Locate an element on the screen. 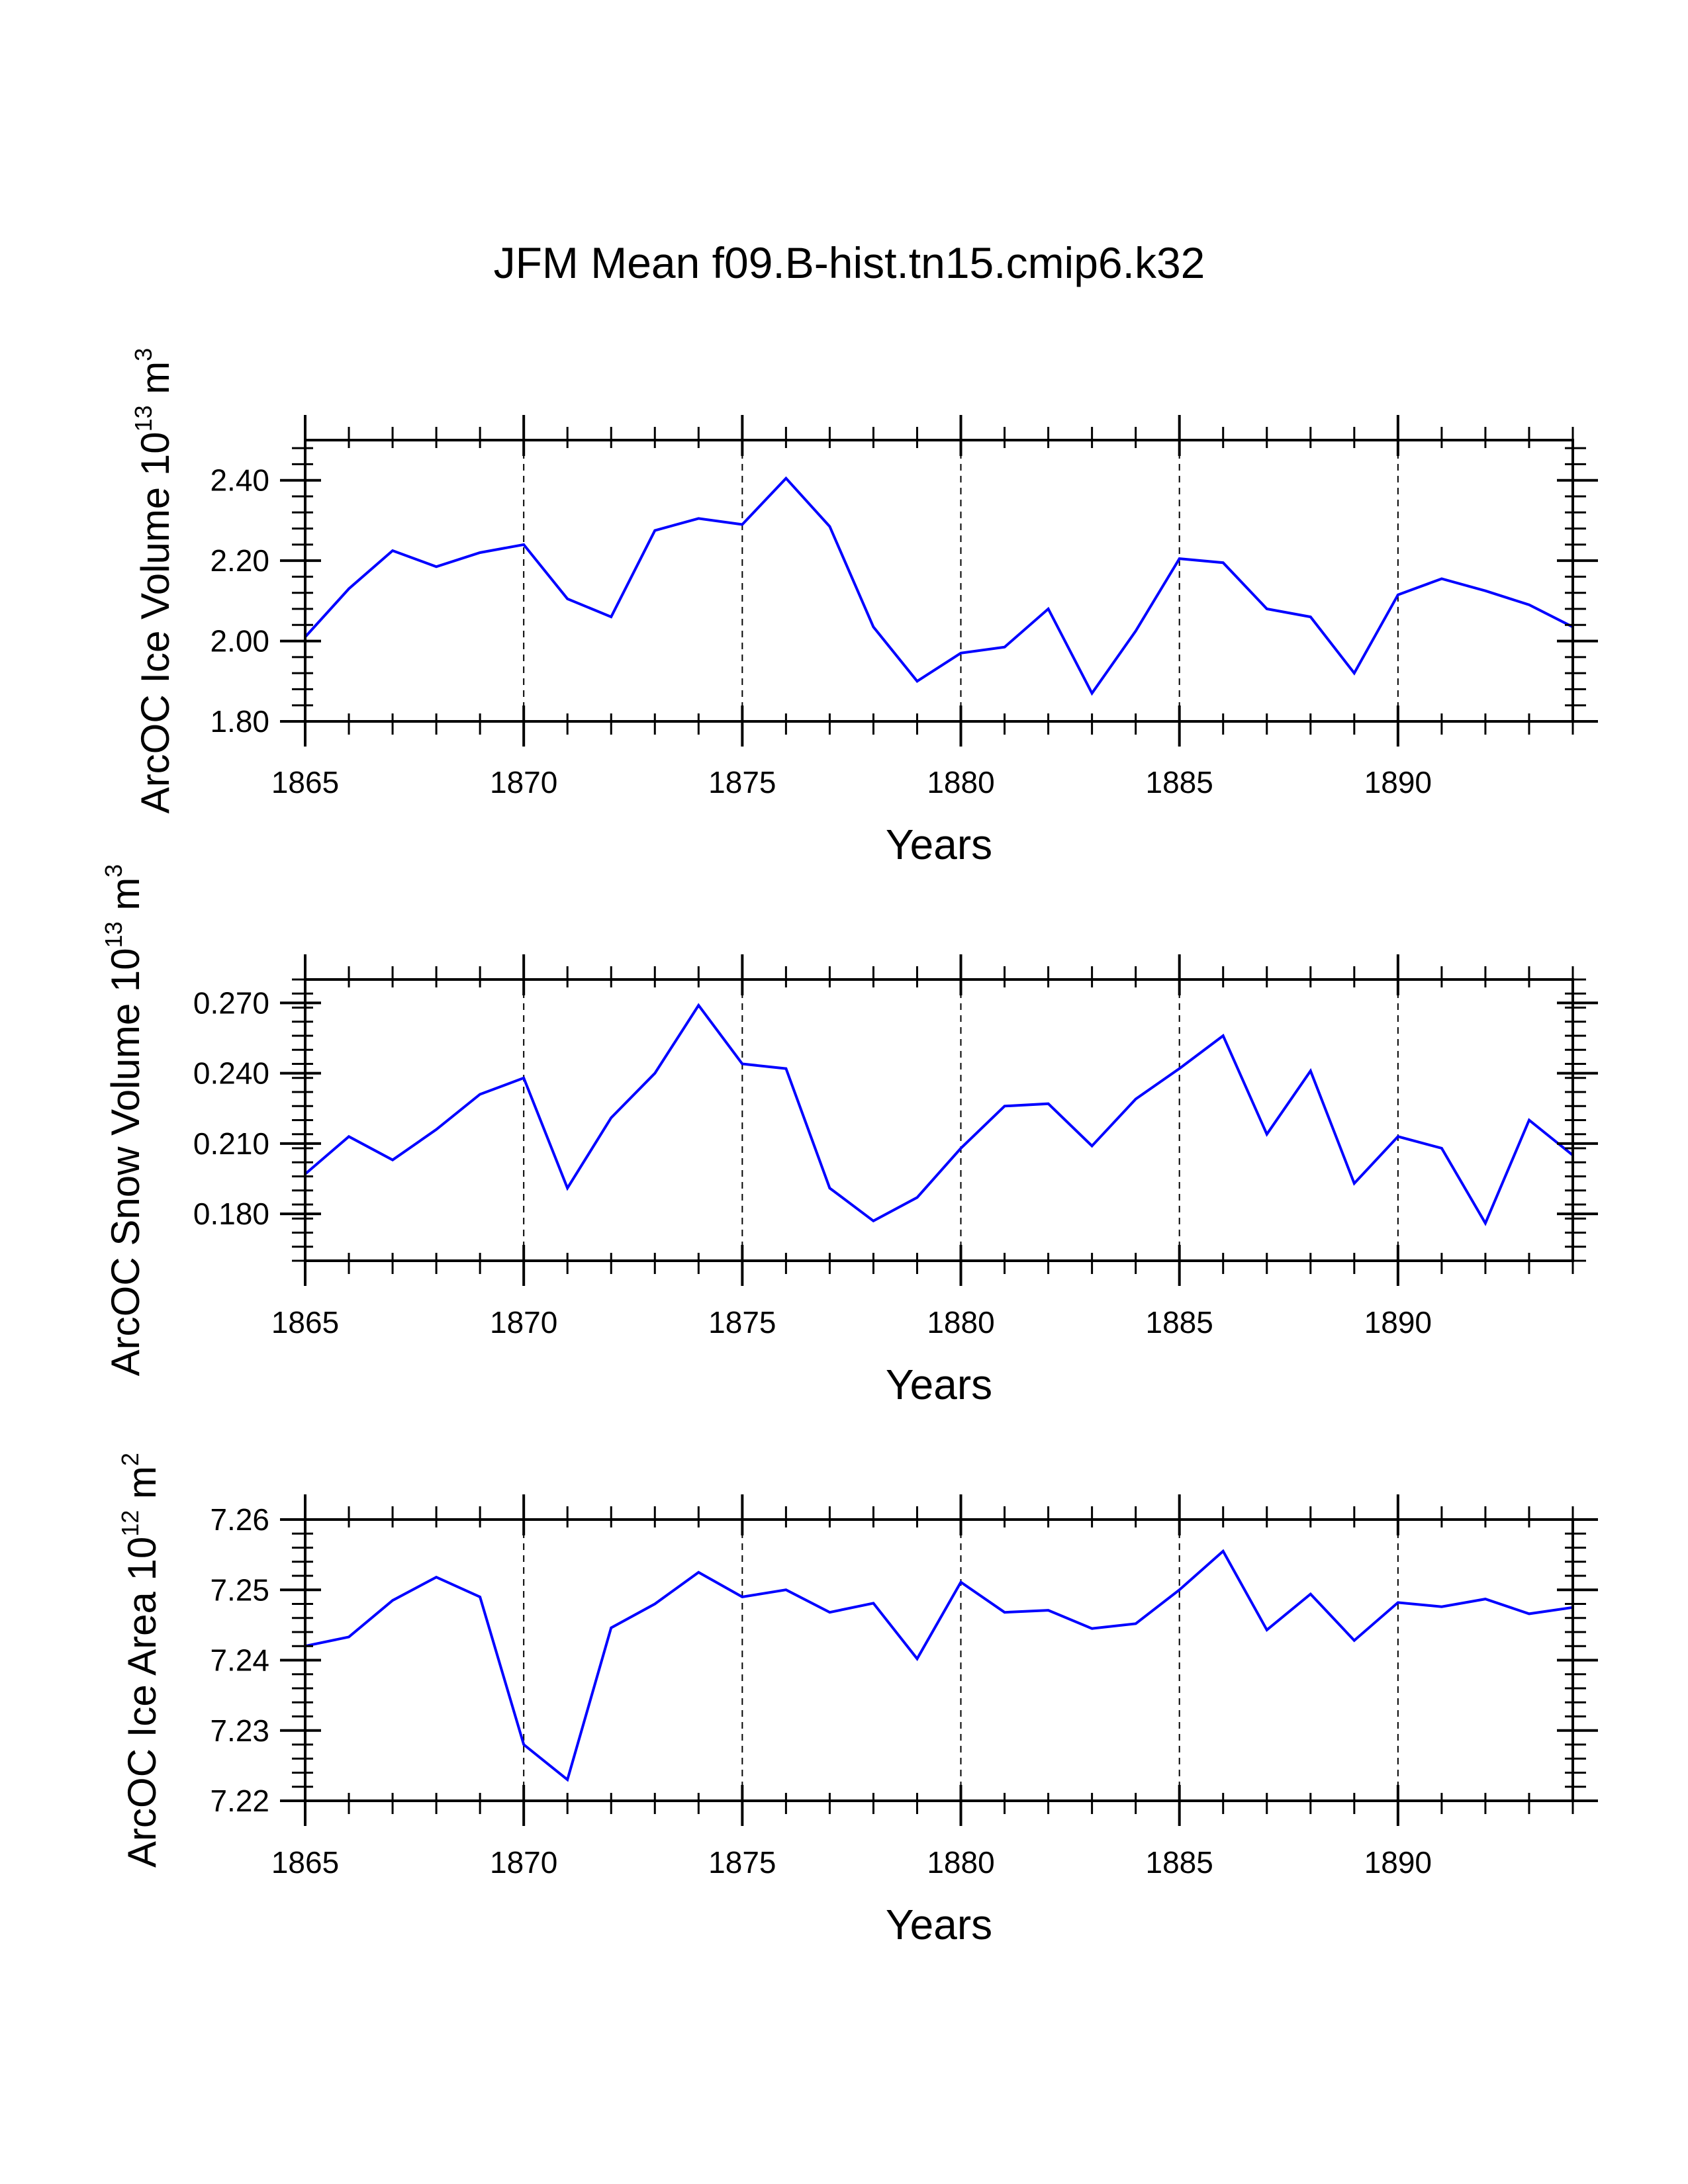 The height and width of the screenshot is (2184, 1688). panel-1-ytick-label: 0.240 is located at coordinates (231, 1073).